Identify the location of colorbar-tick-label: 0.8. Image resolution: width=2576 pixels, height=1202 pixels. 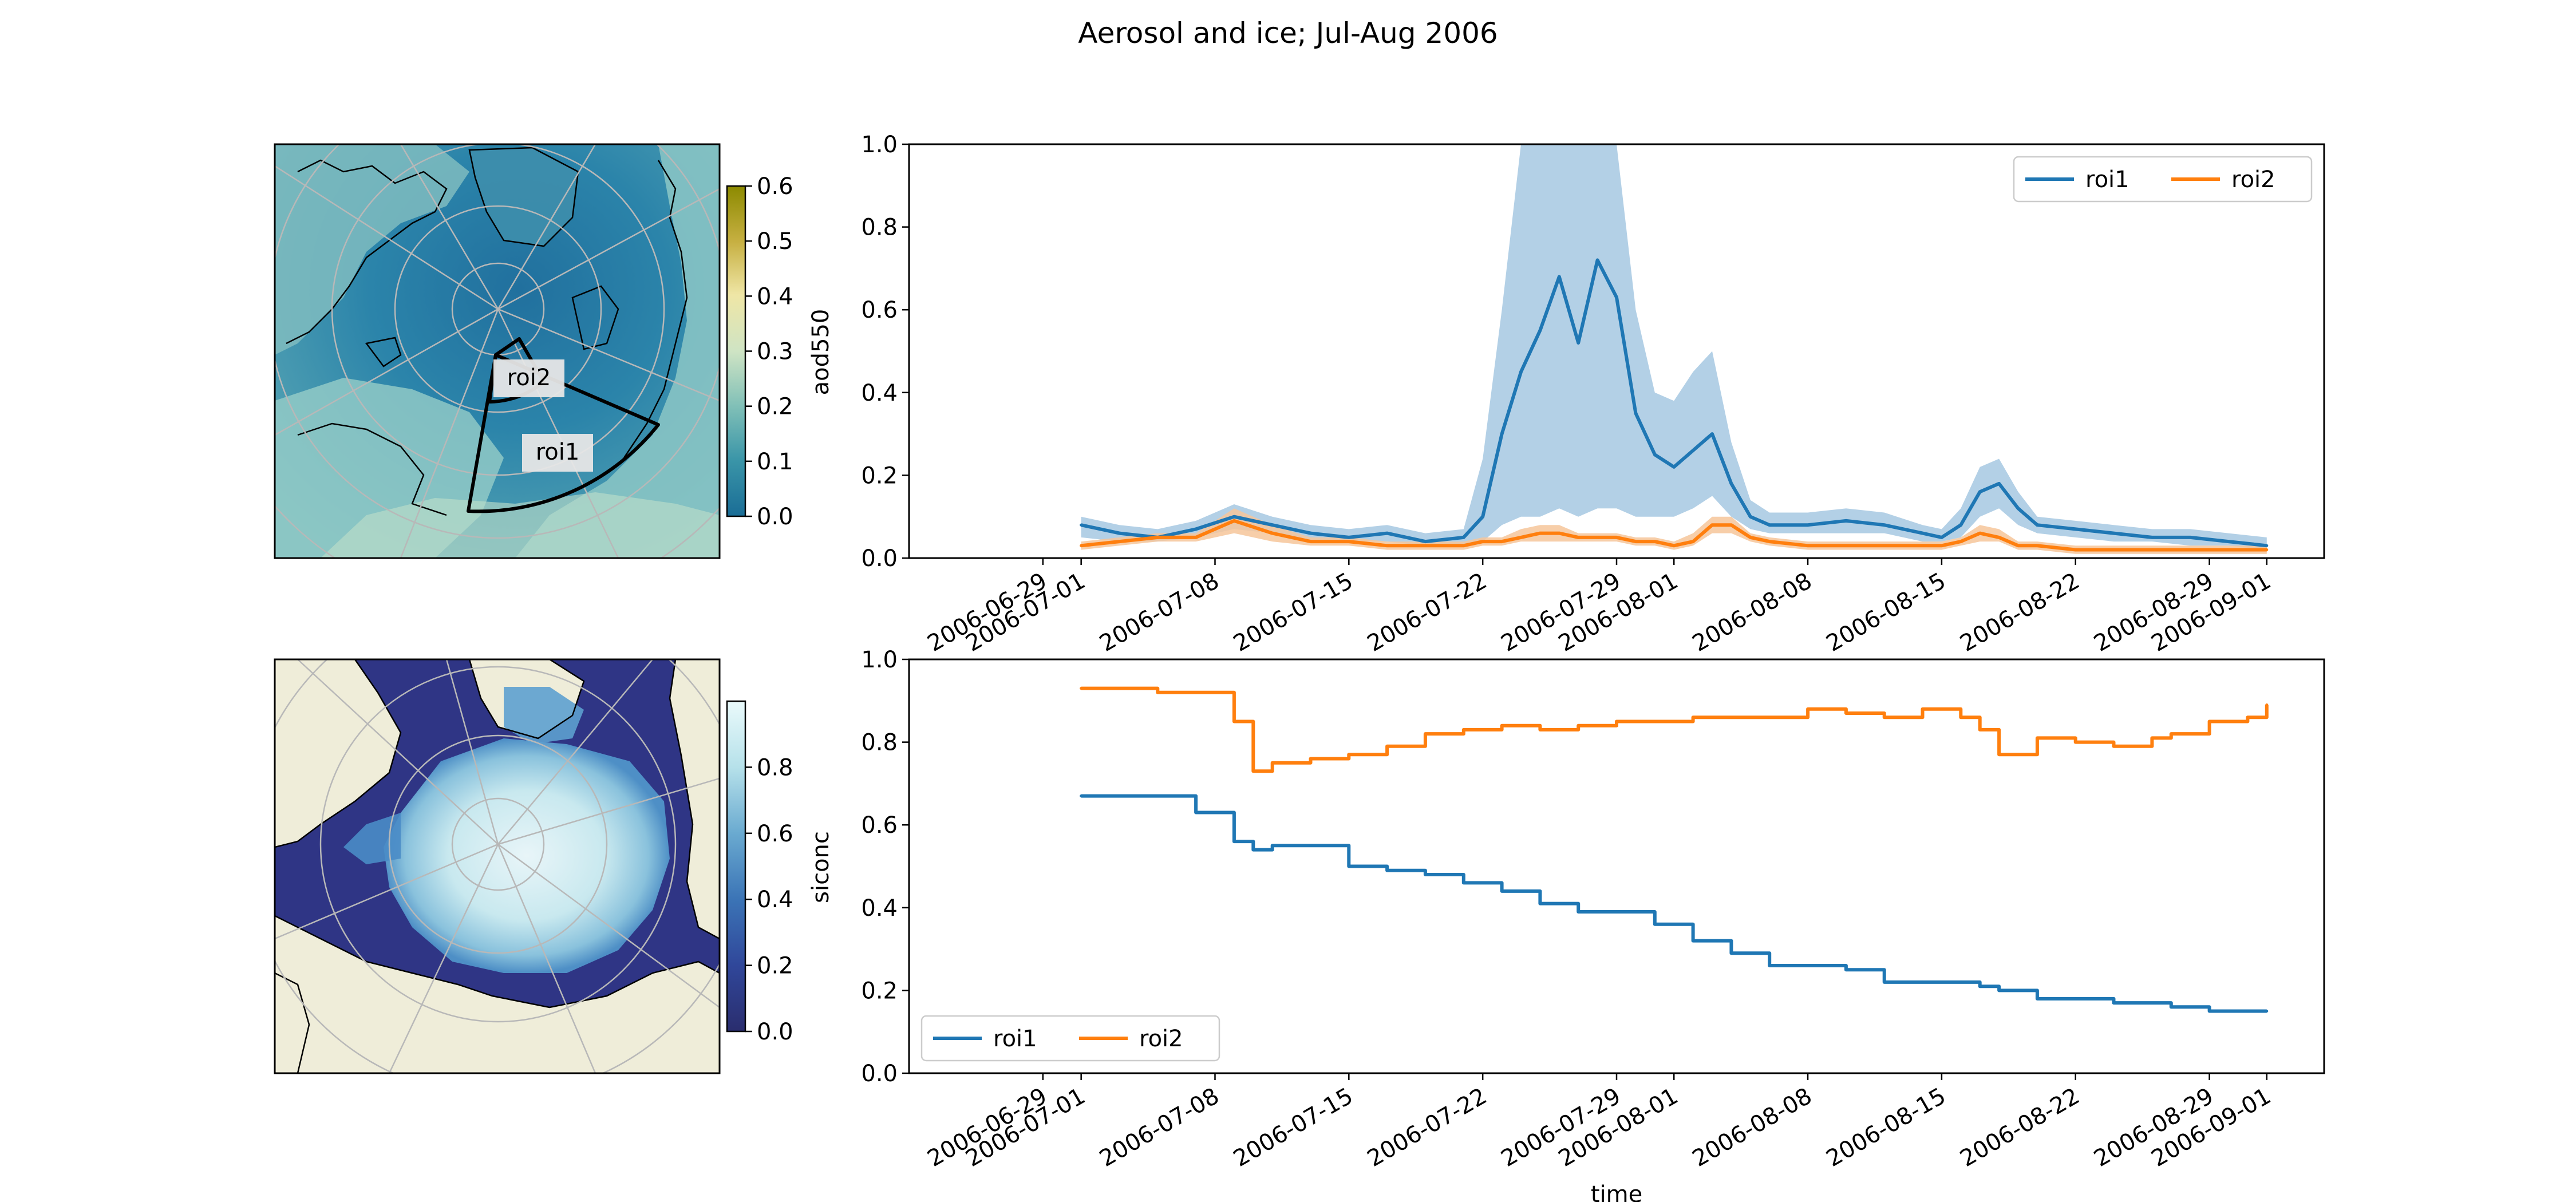
(775, 768).